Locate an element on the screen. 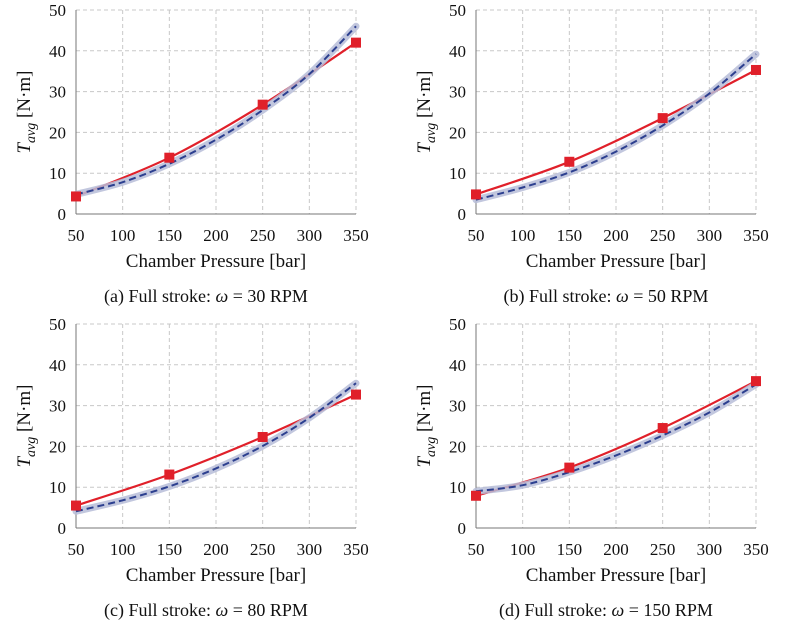 This screenshot has height=628, width=800. caption-suffix: = 30 RPM is located at coordinates (268, 296).